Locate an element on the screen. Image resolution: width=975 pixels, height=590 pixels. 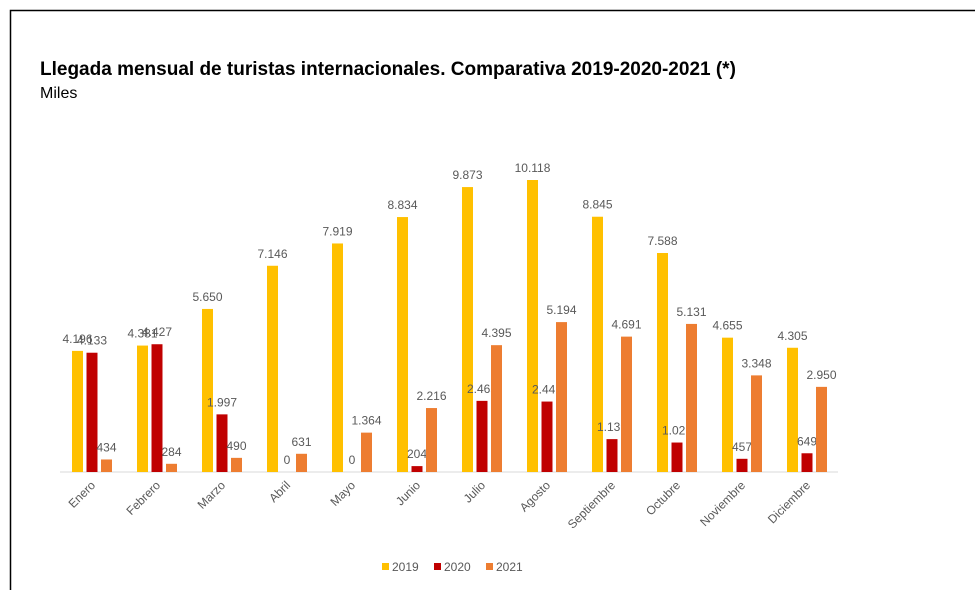
value-label: 4.395 is located at coordinates (496, 333).